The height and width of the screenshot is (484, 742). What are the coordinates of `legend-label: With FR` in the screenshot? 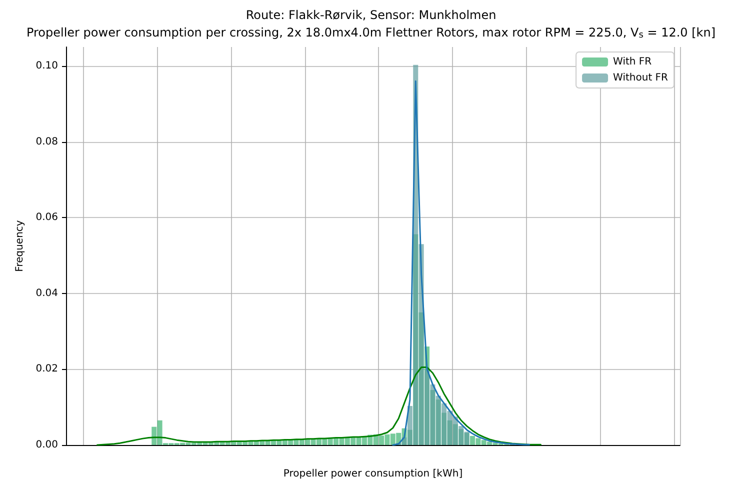 It's located at (632, 62).